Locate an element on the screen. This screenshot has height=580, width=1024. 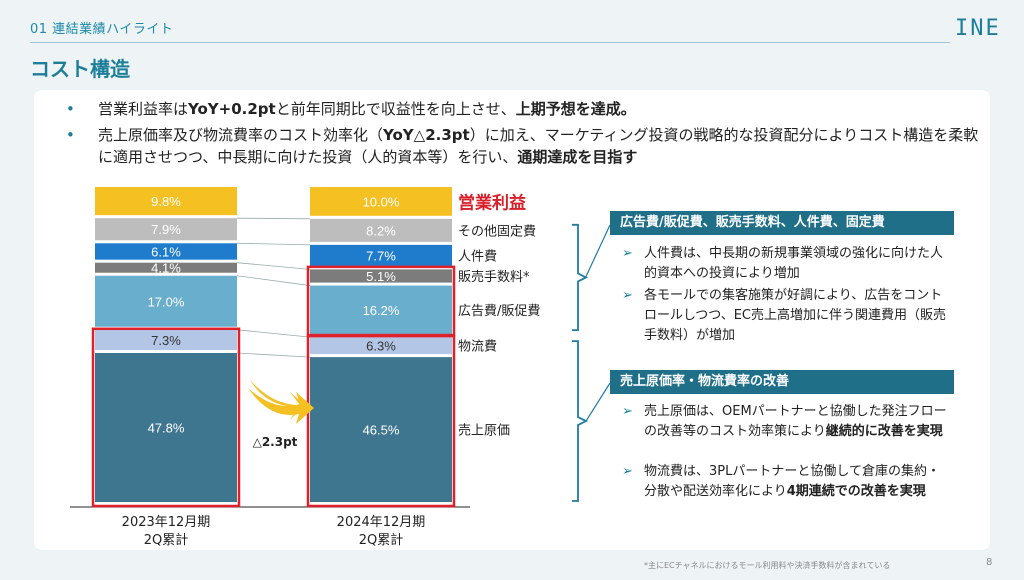
series-name-label: 営業利益 is located at coordinates (492, 202).